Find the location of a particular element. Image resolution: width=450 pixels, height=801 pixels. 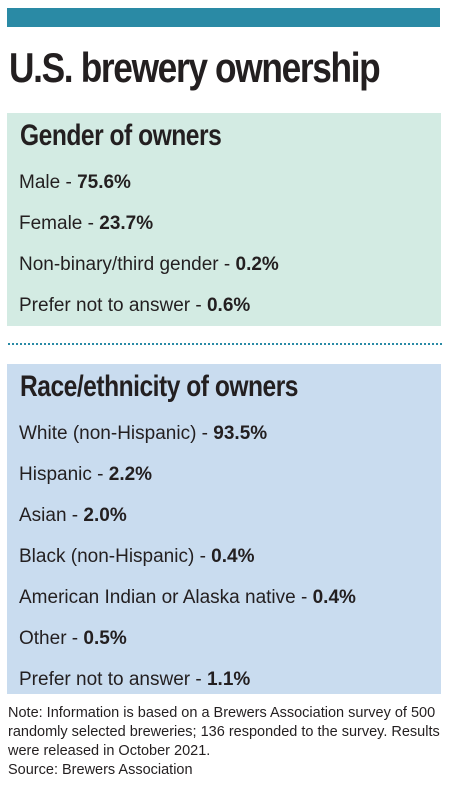

stat-label: American Indian or Alaska native - is located at coordinates (166, 597).